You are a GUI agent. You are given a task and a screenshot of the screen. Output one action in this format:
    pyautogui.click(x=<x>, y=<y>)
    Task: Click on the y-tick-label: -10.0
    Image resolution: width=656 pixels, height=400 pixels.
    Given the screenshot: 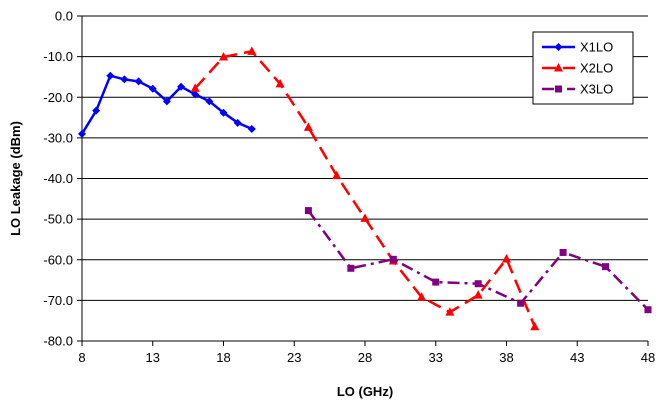 What is the action you would take?
    pyautogui.click(x=58, y=56)
    